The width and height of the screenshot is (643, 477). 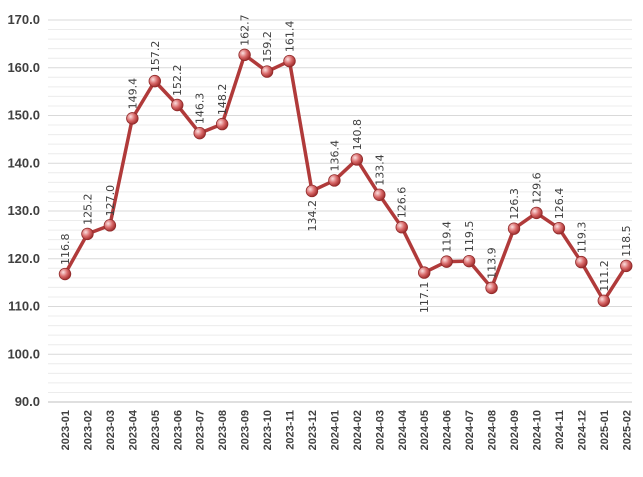 What do you see at coordinates (493, 430) in the screenshot?
I see `x-tick-label: 2024-08` at bounding box center [493, 430].